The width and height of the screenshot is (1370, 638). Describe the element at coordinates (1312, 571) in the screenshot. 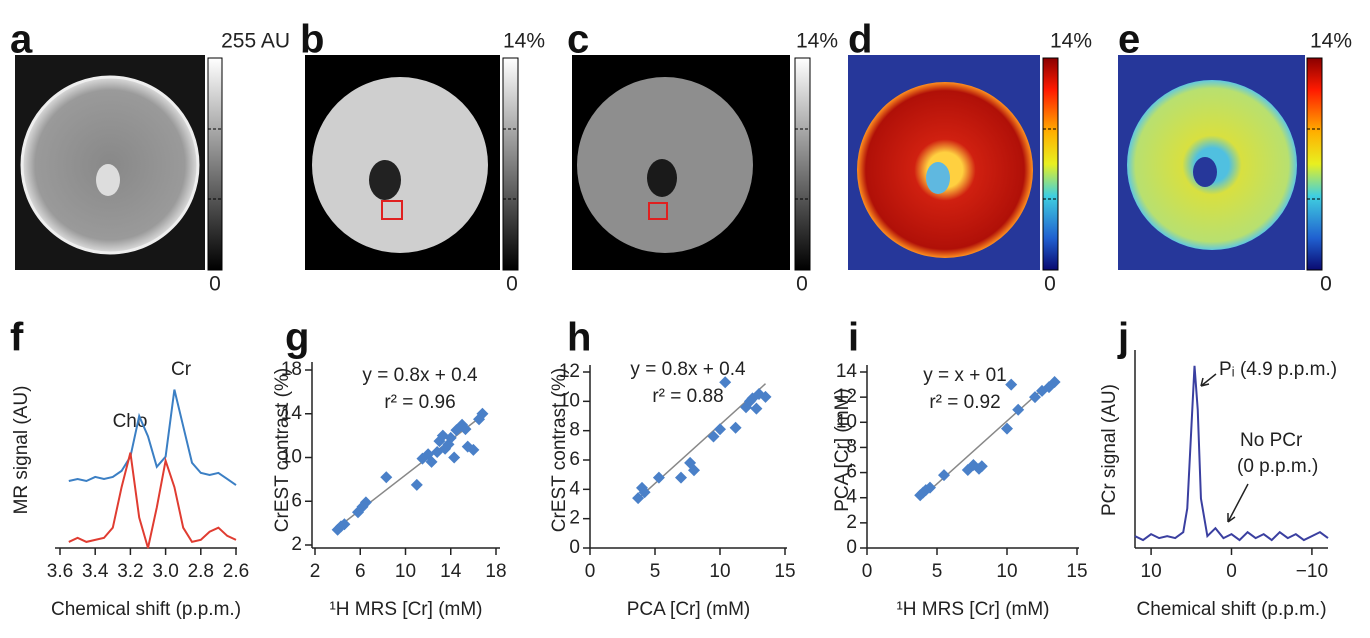

I see `x-tick-label: −10` at that location.